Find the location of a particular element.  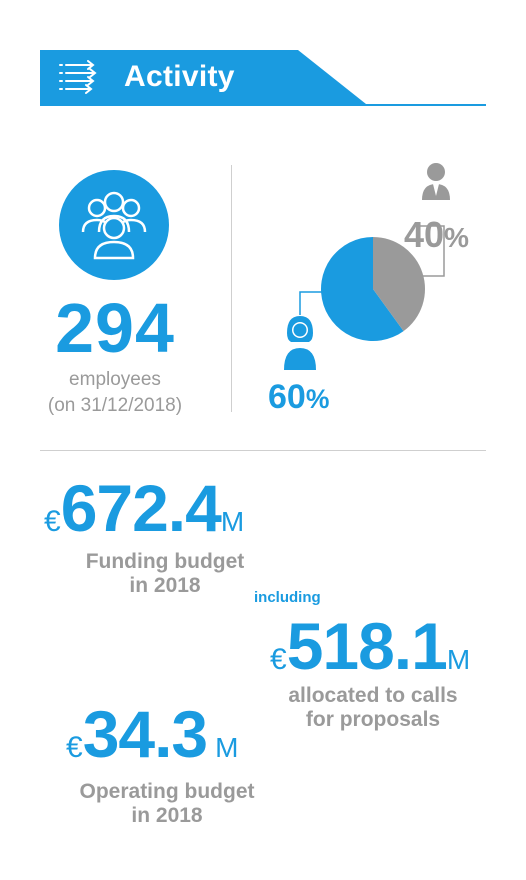

header-banner-shape is located at coordinates (263, 78).